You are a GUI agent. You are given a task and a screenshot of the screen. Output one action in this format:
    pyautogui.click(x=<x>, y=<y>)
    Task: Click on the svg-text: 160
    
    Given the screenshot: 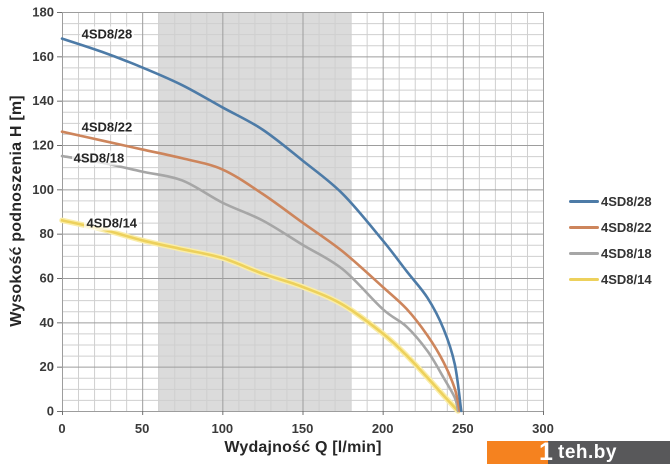 What is the action you would take?
    pyautogui.click(x=43, y=56)
    